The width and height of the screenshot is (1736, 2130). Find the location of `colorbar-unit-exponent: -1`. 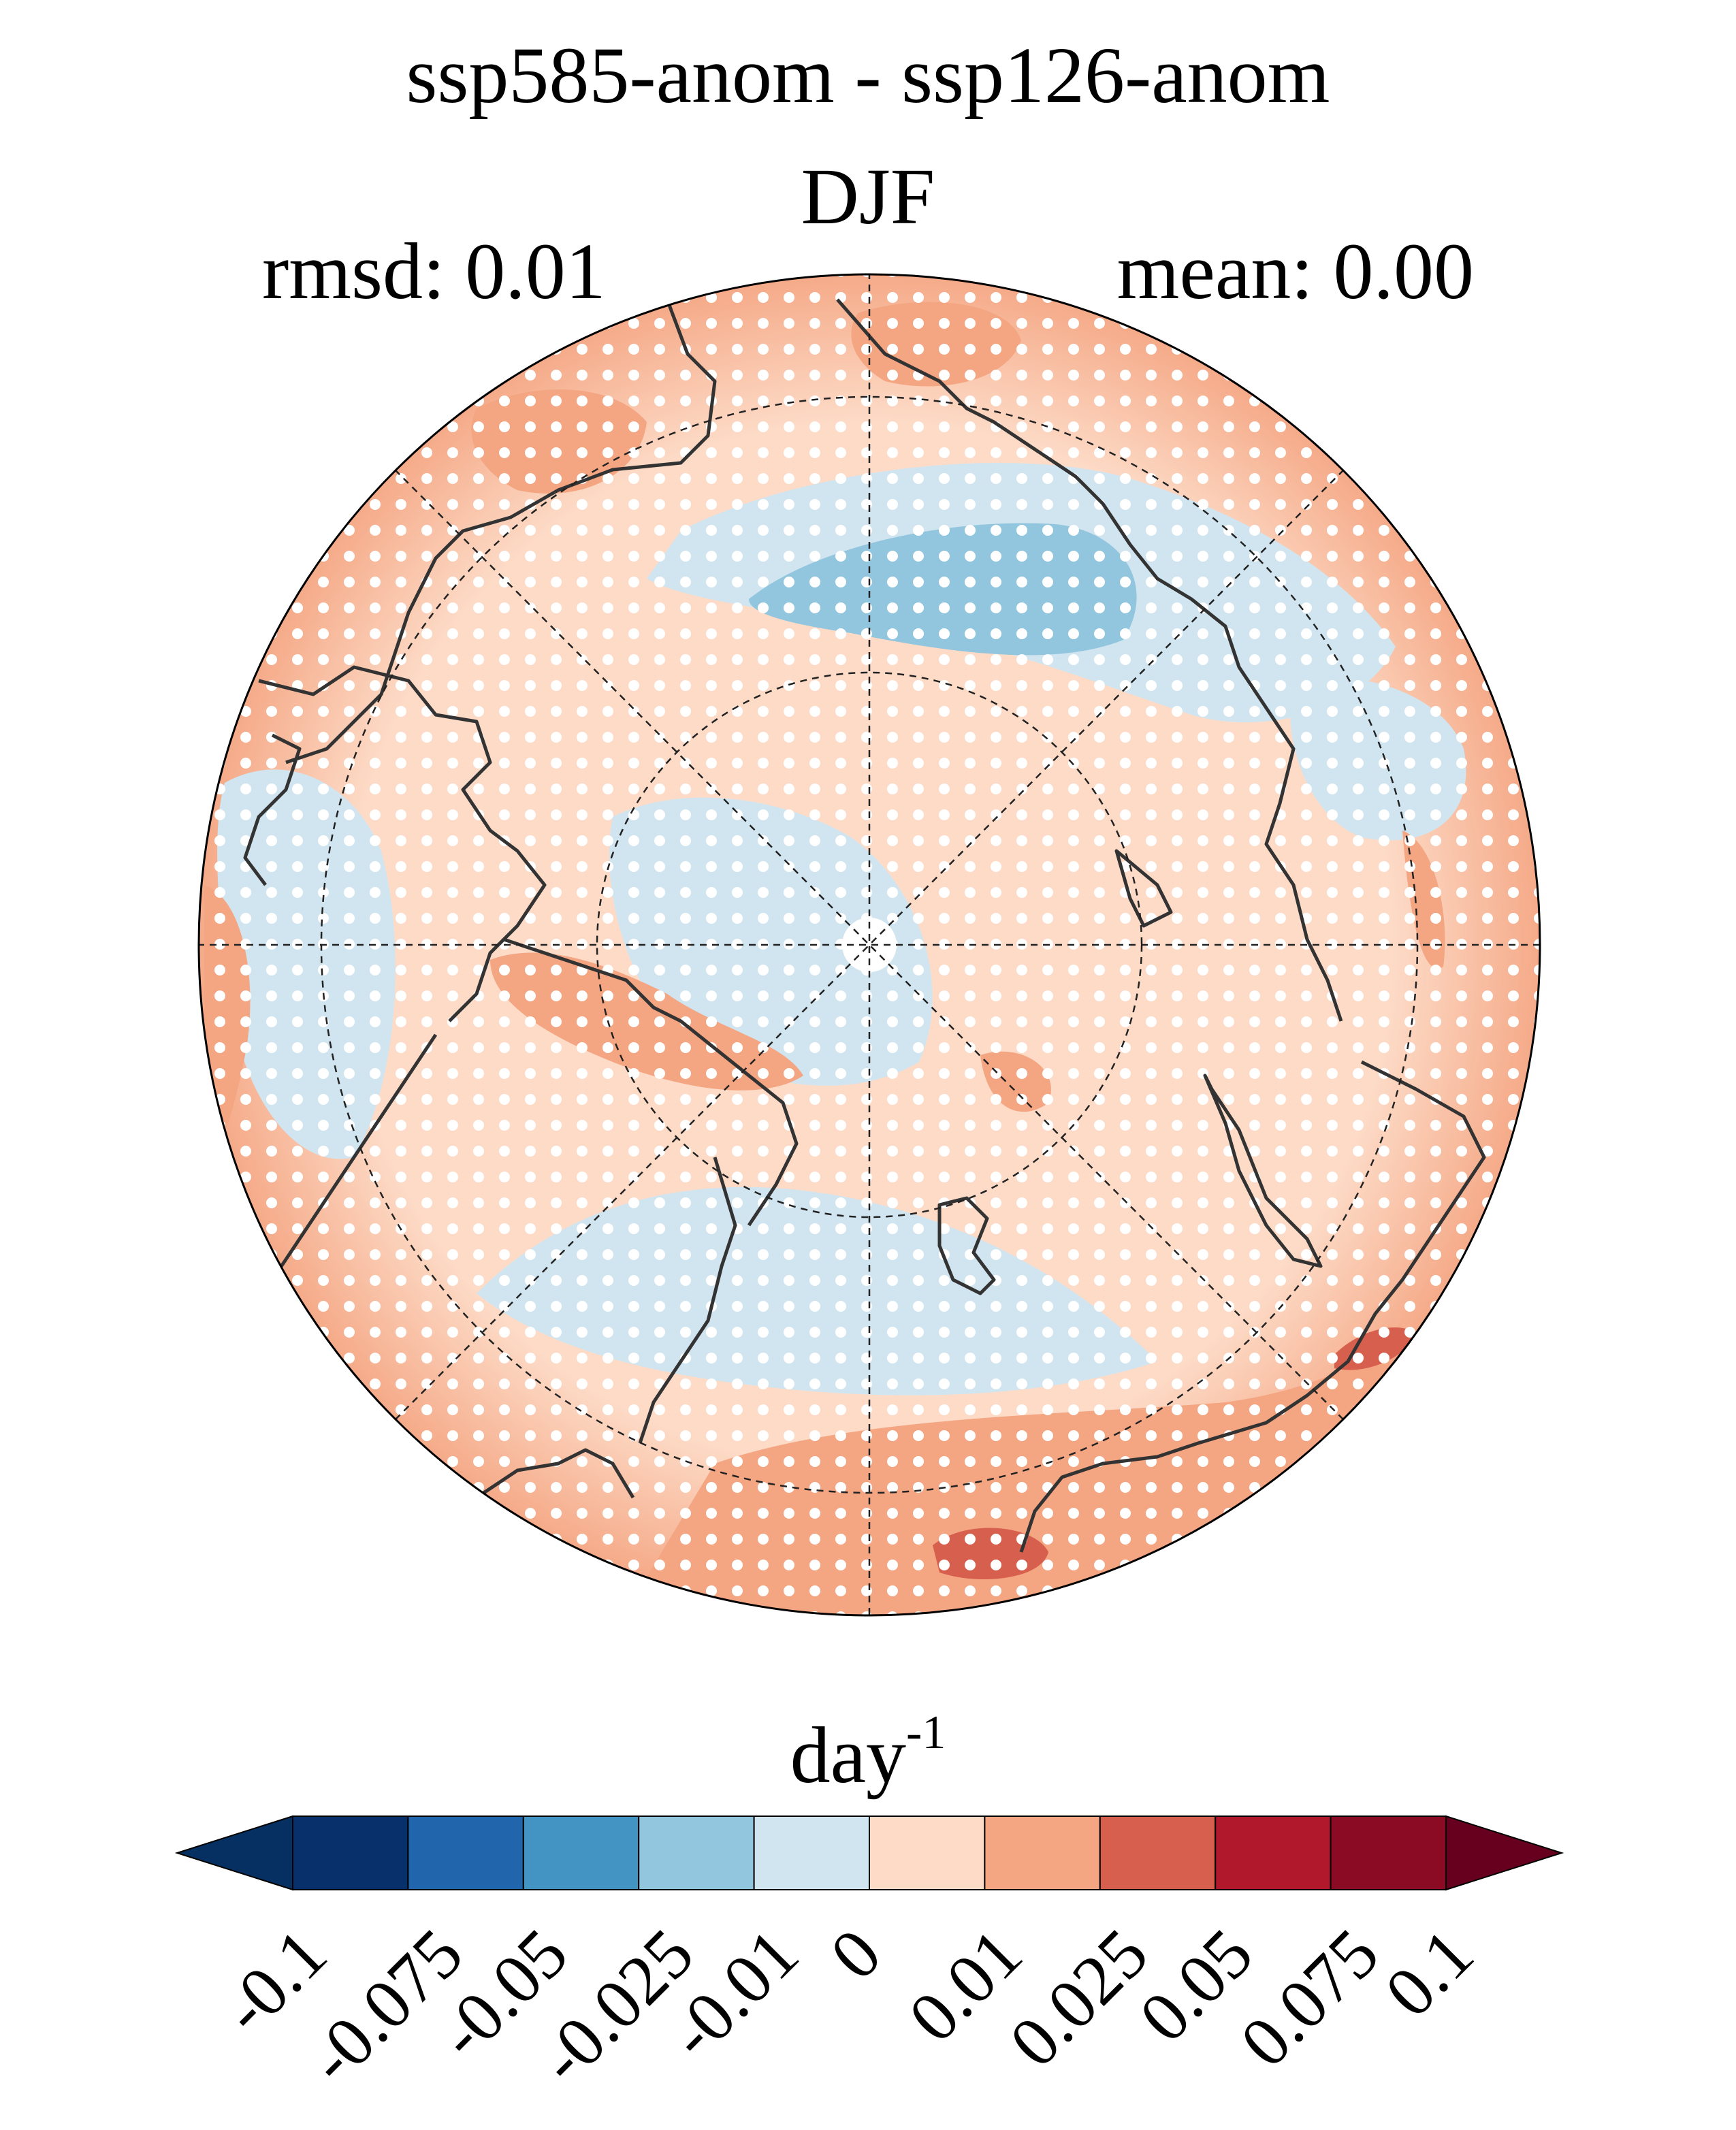

colorbar-unit-exponent: -1 is located at coordinates (926, 1732).